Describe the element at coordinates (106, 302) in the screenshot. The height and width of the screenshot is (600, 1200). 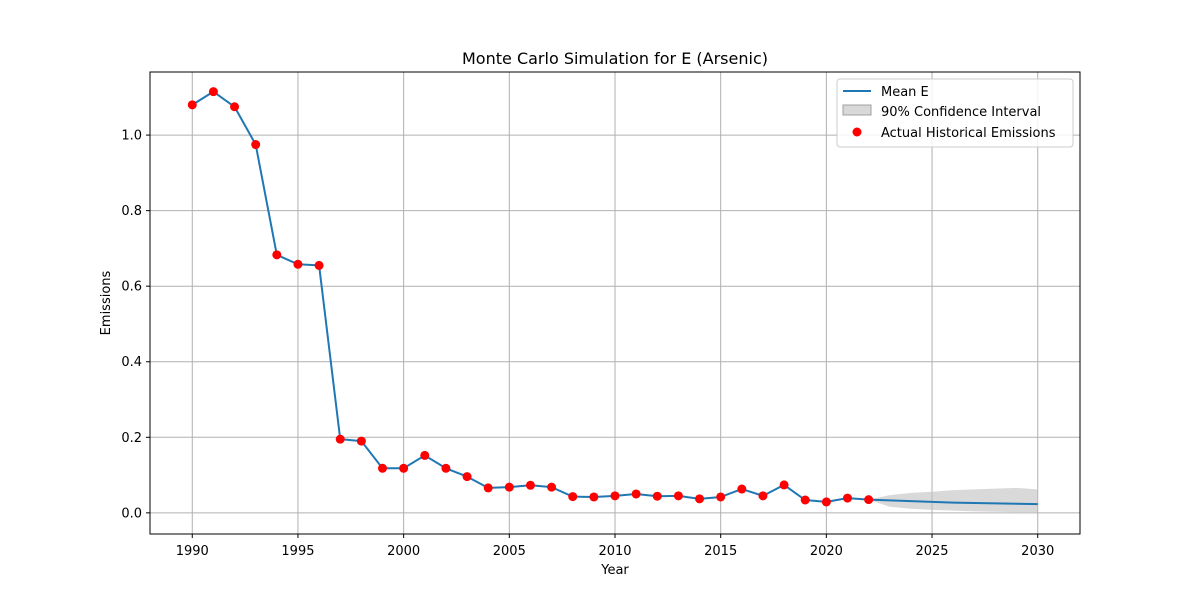
I see `y-axis-title: Emissions` at that location.